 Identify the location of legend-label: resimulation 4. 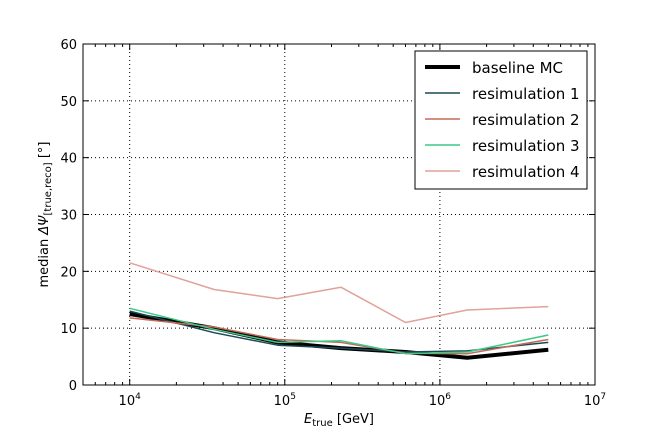
(526, 172).